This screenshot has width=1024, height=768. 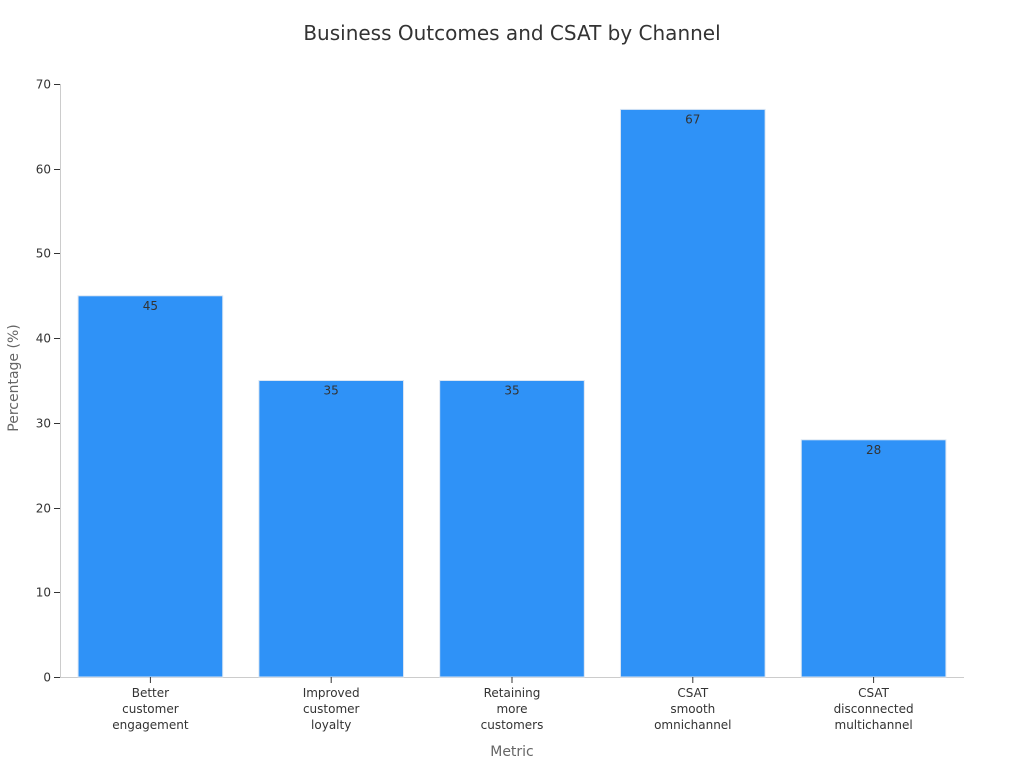 What do you see at coordinates (43, 593) in the screenshot?
I see `y-tick-label: 10` at bounding box center [43, 593].